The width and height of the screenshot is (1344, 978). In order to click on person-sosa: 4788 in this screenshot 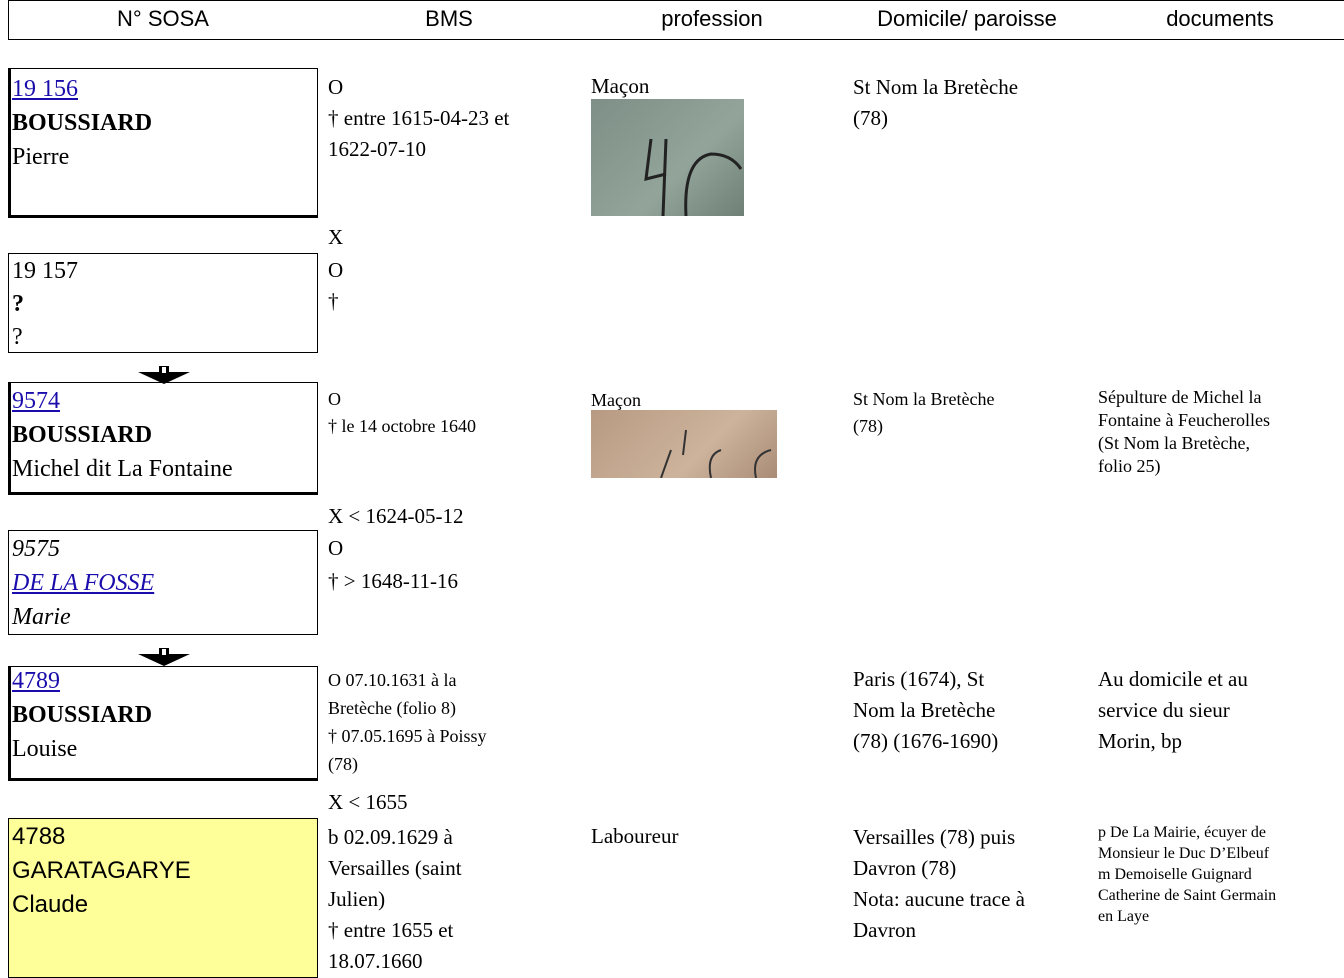, I will do `click(39, 836)`.